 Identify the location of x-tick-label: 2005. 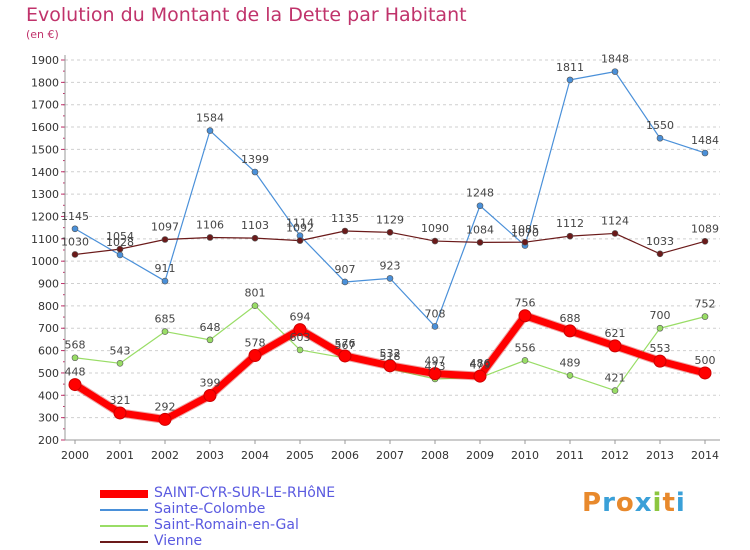
(300, 455).